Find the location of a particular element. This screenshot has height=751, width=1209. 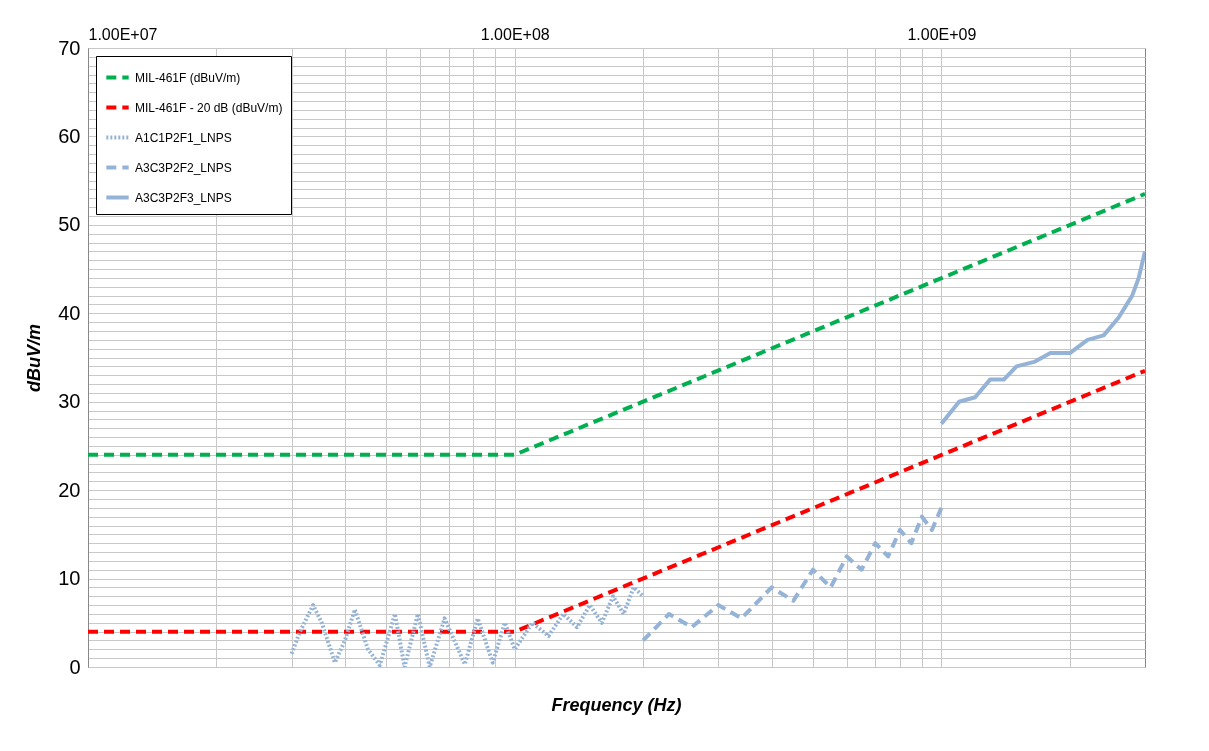

legend-label: A1C1P2F1_LNPS is located at coordinates (183, 137).